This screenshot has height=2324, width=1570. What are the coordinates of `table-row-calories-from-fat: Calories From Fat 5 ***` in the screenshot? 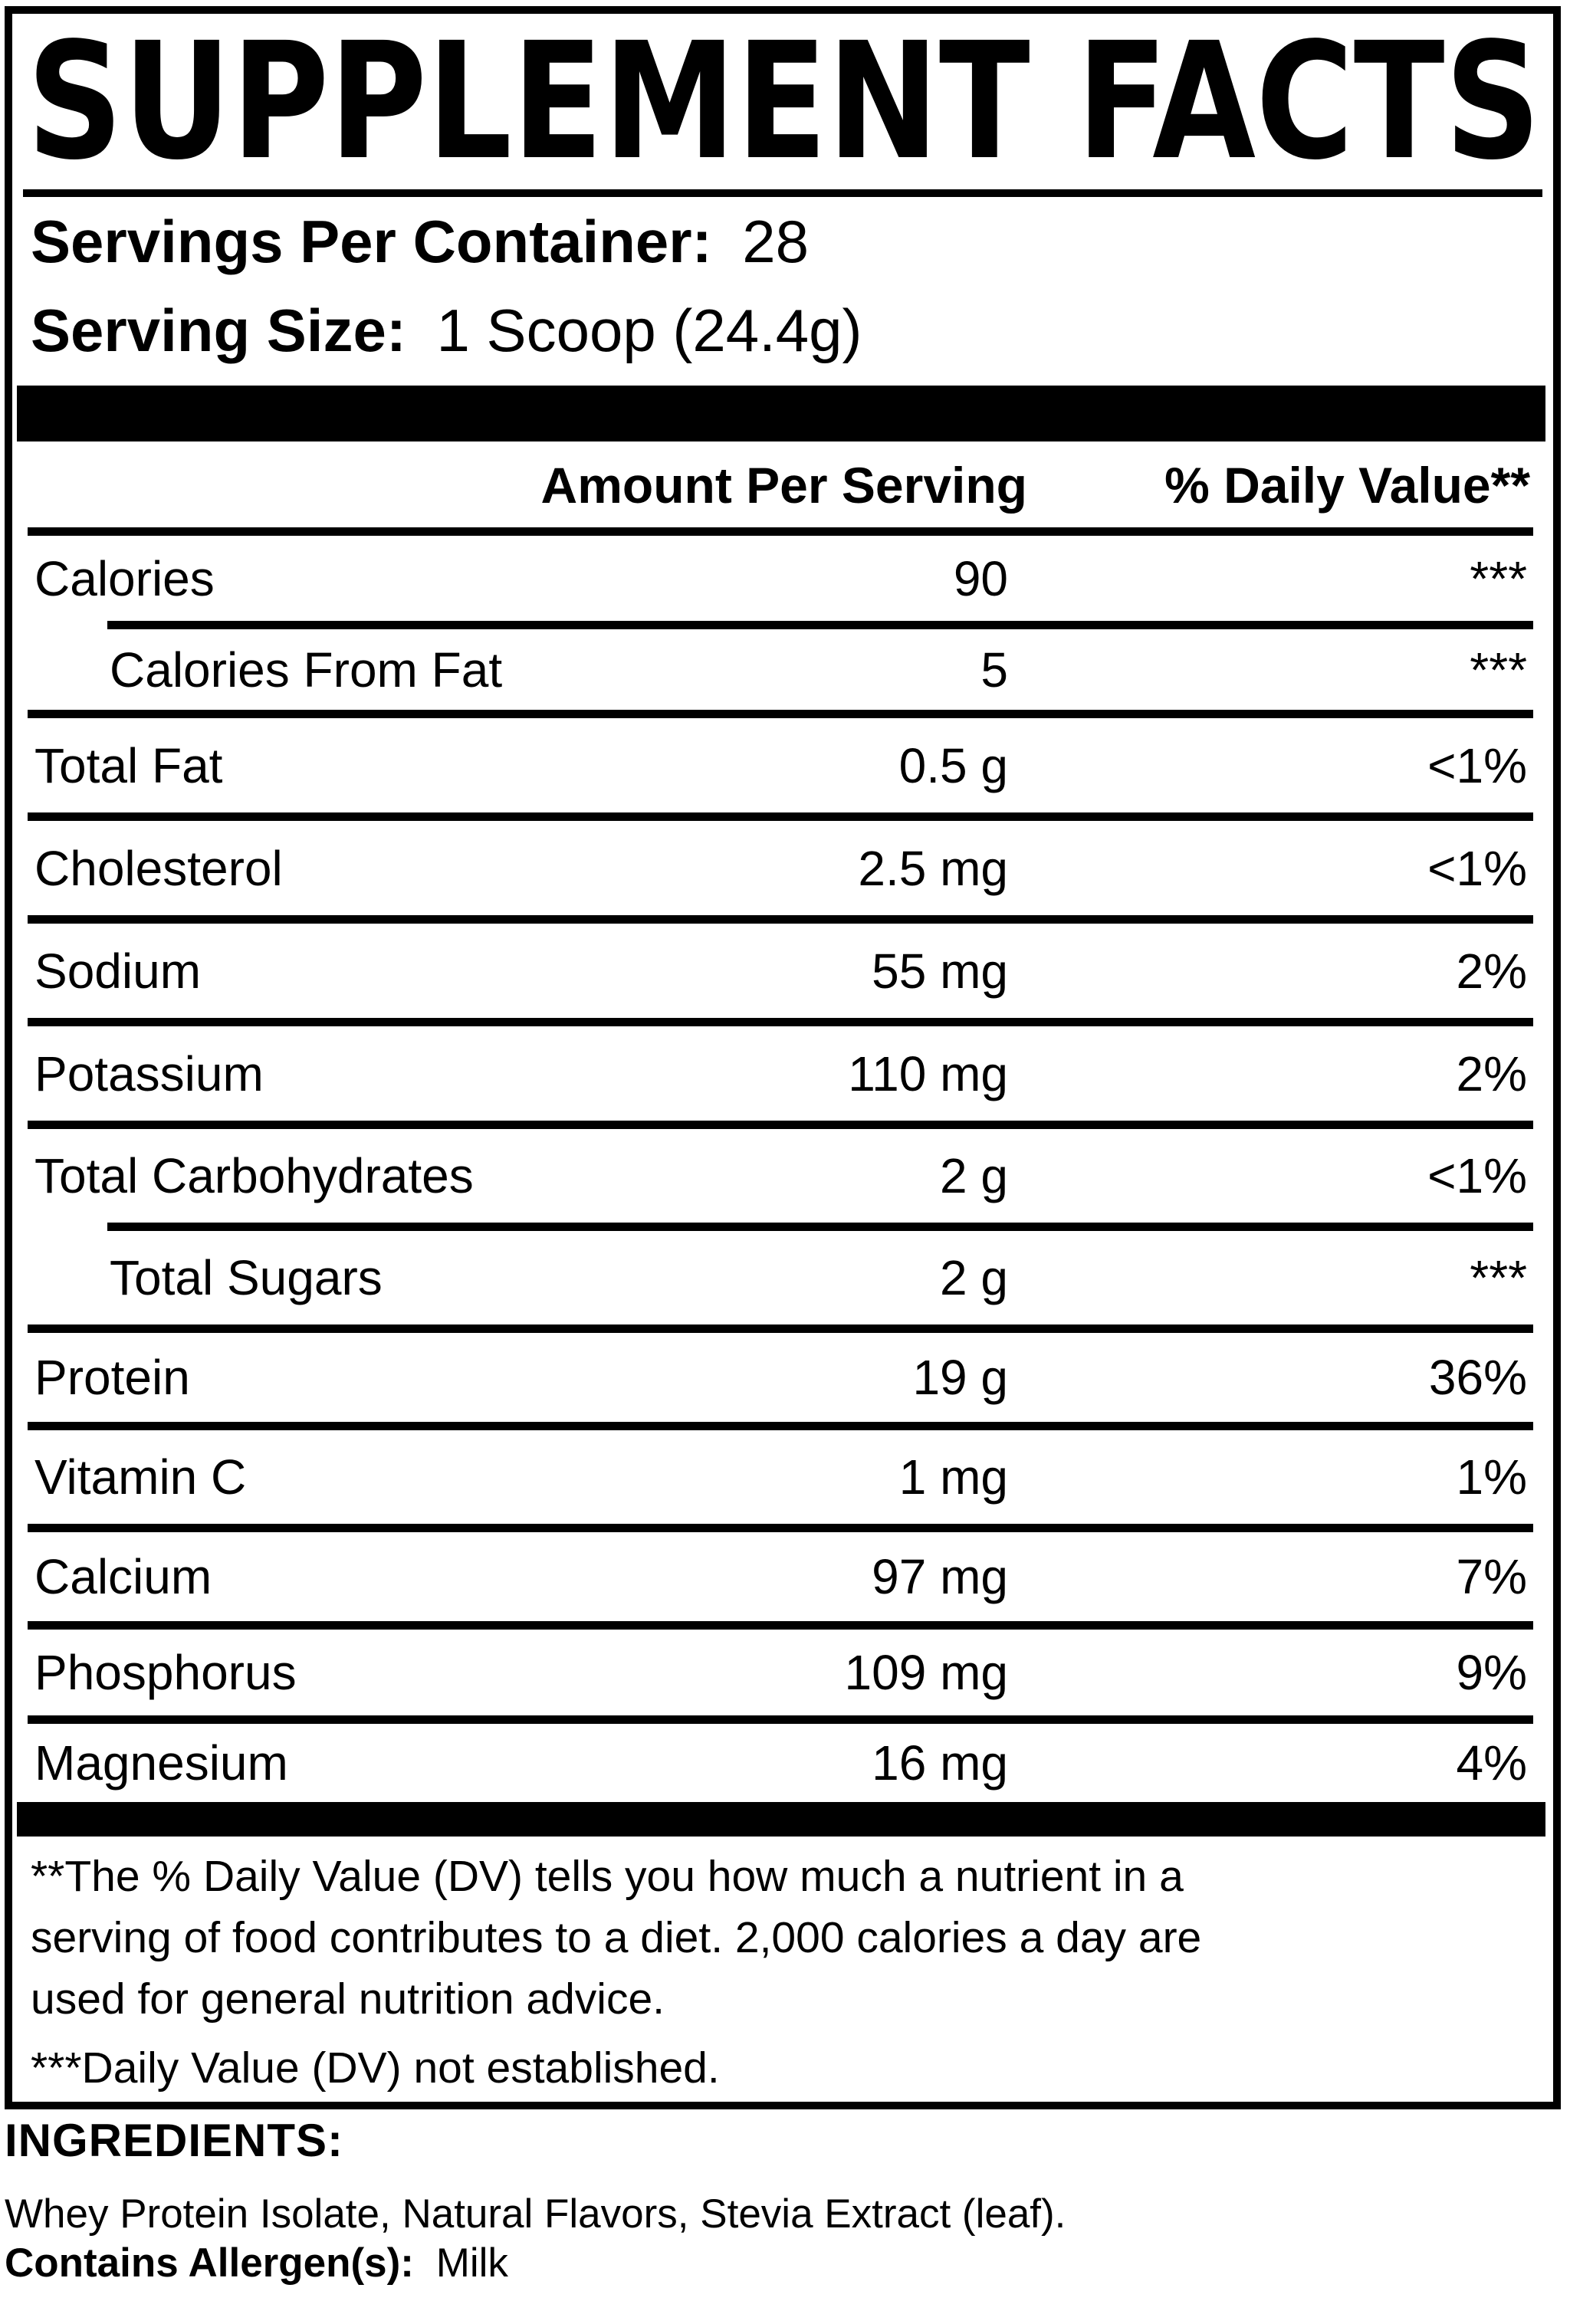 It's located at (782, 669).